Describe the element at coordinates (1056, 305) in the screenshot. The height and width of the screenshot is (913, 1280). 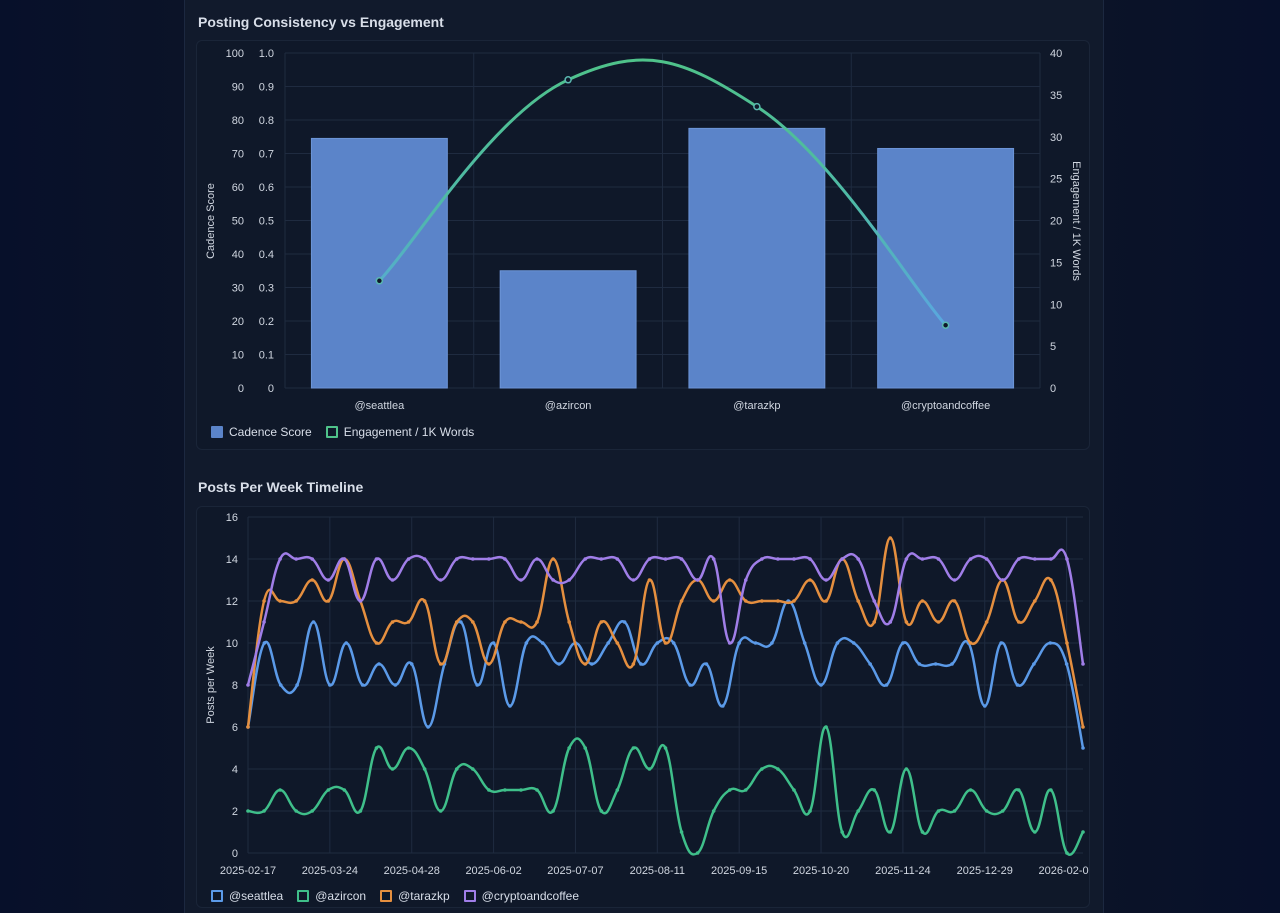
I see `y-right-tick: 10` at that location.